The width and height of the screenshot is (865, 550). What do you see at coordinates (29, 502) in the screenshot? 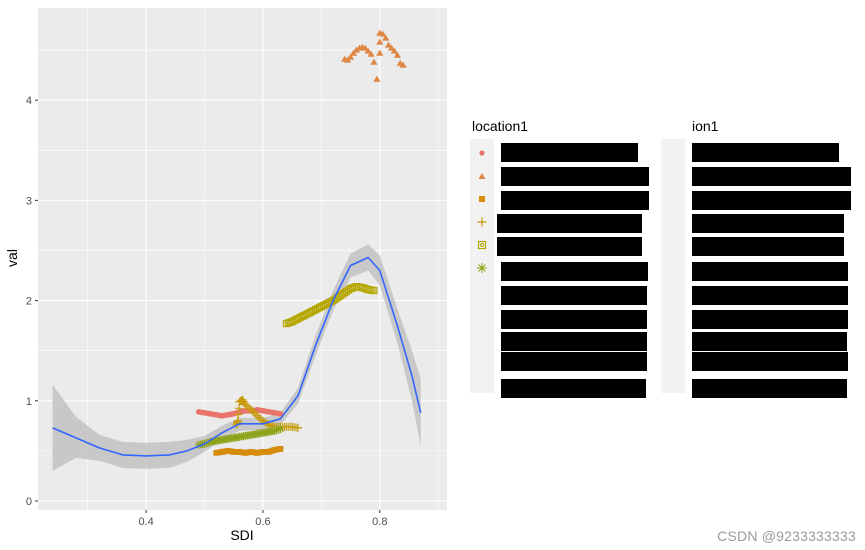
I see `svg-text: 0` at bounding box center [29, 502].